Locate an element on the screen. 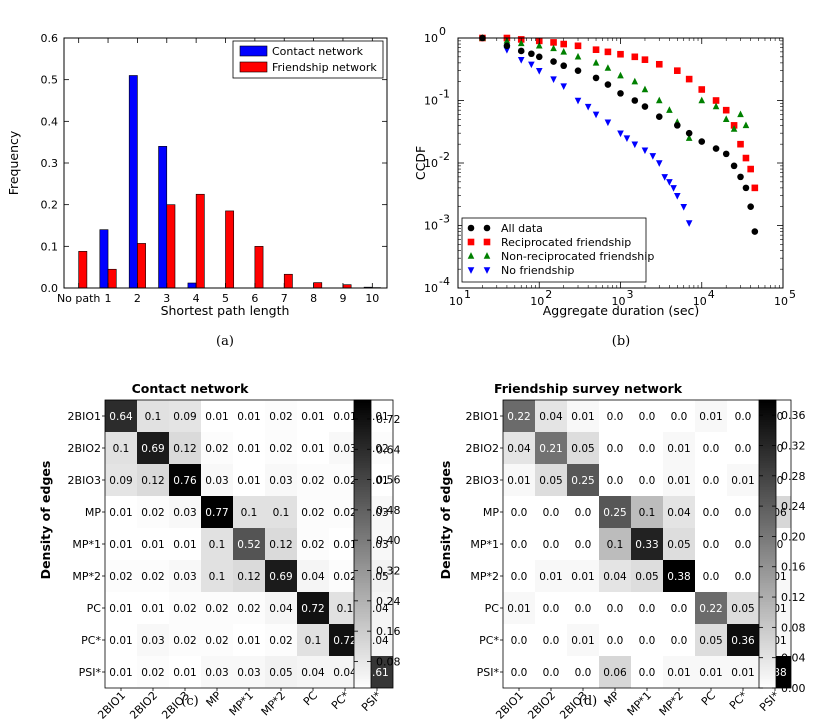 This screenshot has width=831, height=728. legend-swatch-friendship is located at coordinates (253, 67).